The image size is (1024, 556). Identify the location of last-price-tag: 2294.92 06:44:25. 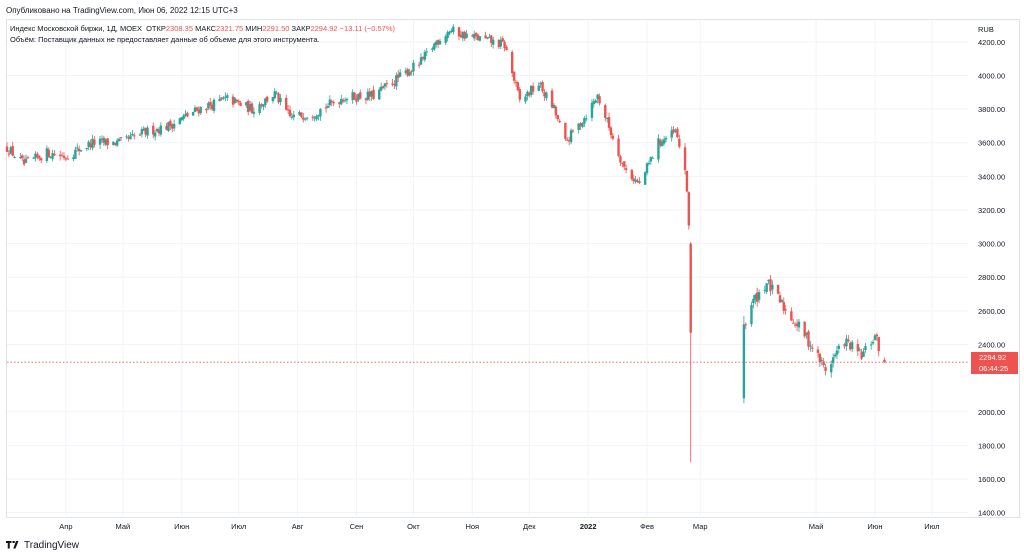
(994, 363).